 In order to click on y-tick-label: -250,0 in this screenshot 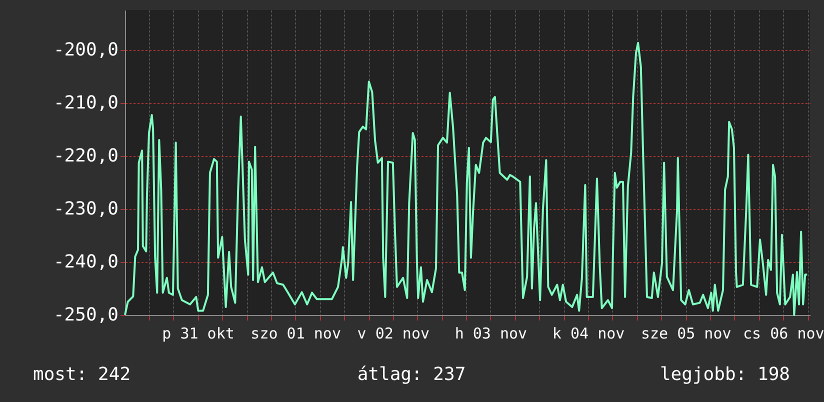, I will do `click(85, 315)`.